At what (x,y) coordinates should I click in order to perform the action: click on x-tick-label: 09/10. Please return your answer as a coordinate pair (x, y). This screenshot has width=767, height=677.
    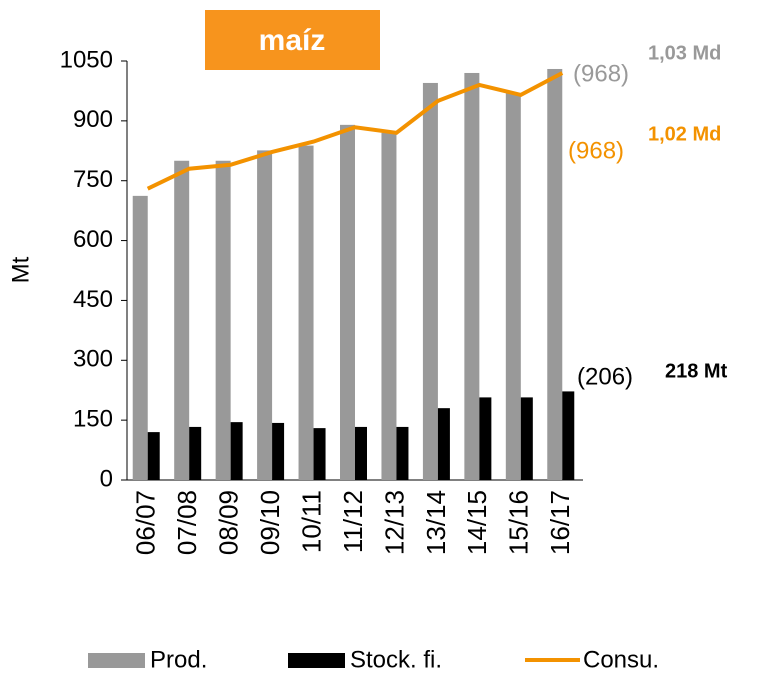
    Looking at the image, I should click on (270, 522).